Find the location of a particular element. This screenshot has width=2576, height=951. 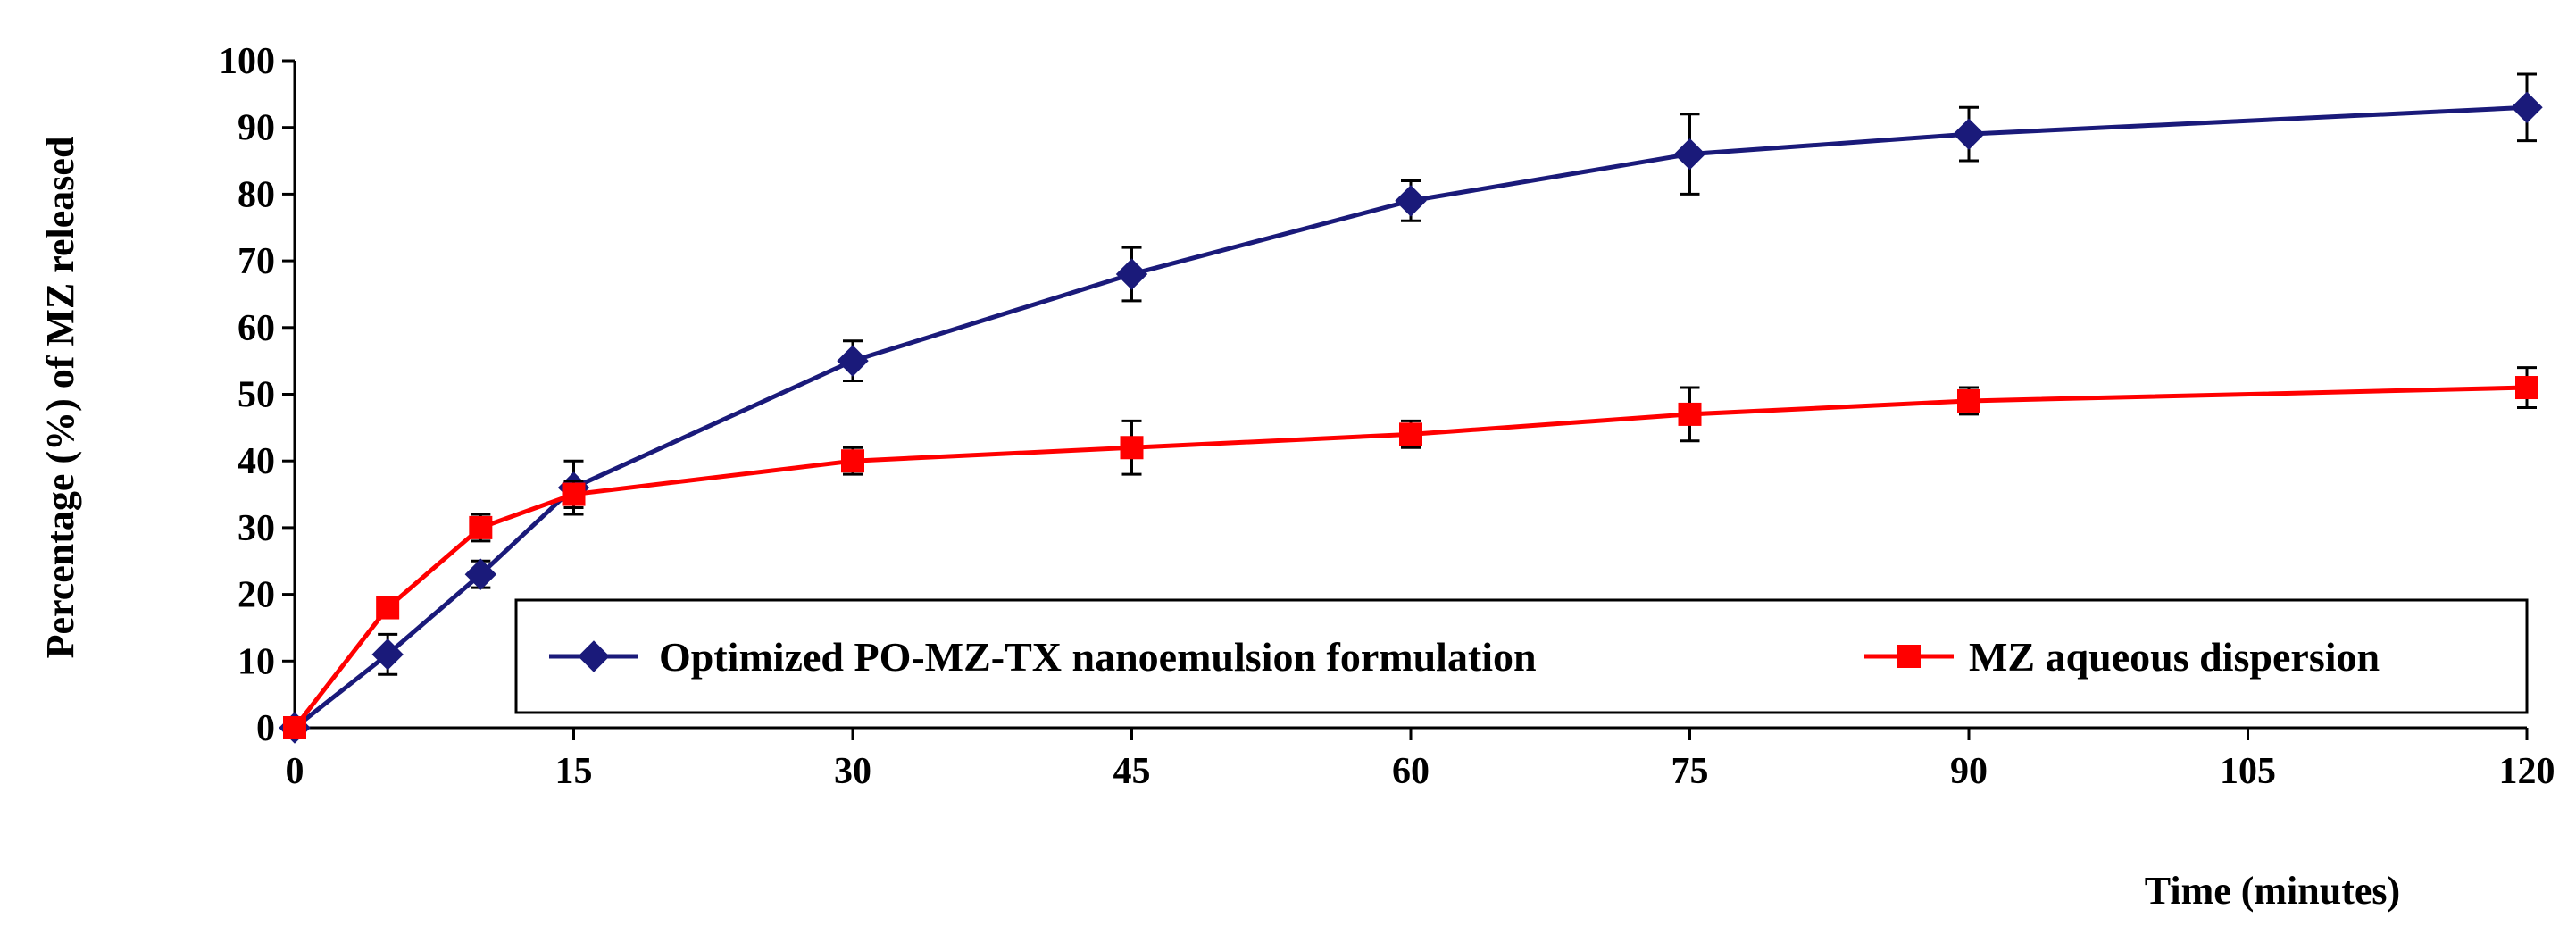

y-tick-label: 70 is located at coordinates (256, 261).